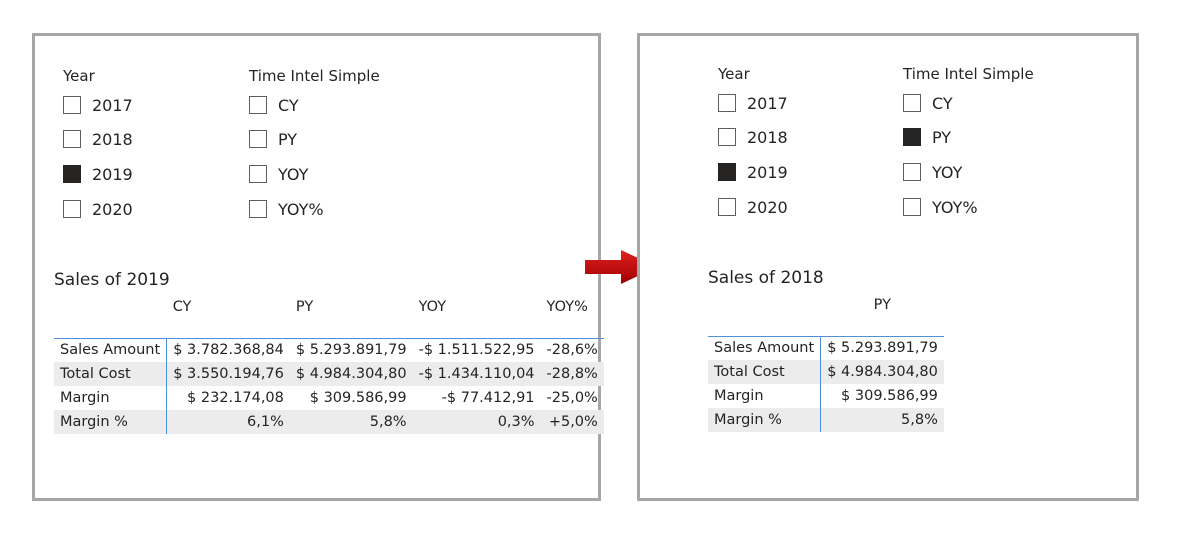 The height and width of the screenshot is (540, 1178). What do you see at coordinates (339, 147) in the screenshot?
I see `time-intel-slicer: Time Intel Simple CY PY YOY YOY%` at bounding box center [339, 147].